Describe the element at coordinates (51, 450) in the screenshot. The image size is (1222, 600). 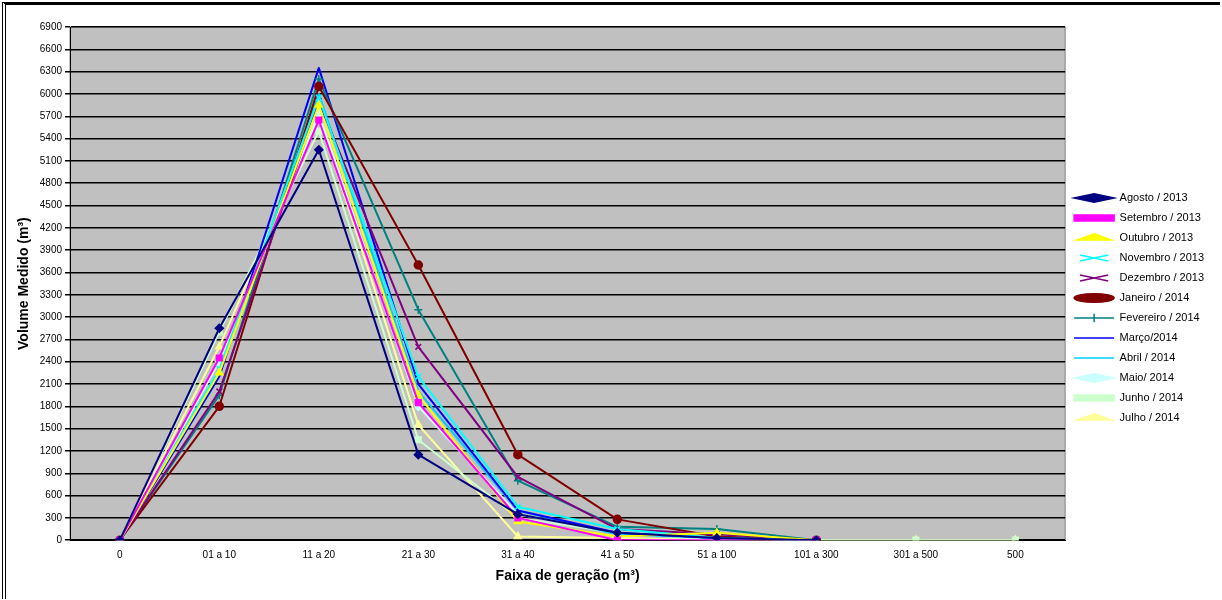
I see `y-tick-label: 1200` at that location.